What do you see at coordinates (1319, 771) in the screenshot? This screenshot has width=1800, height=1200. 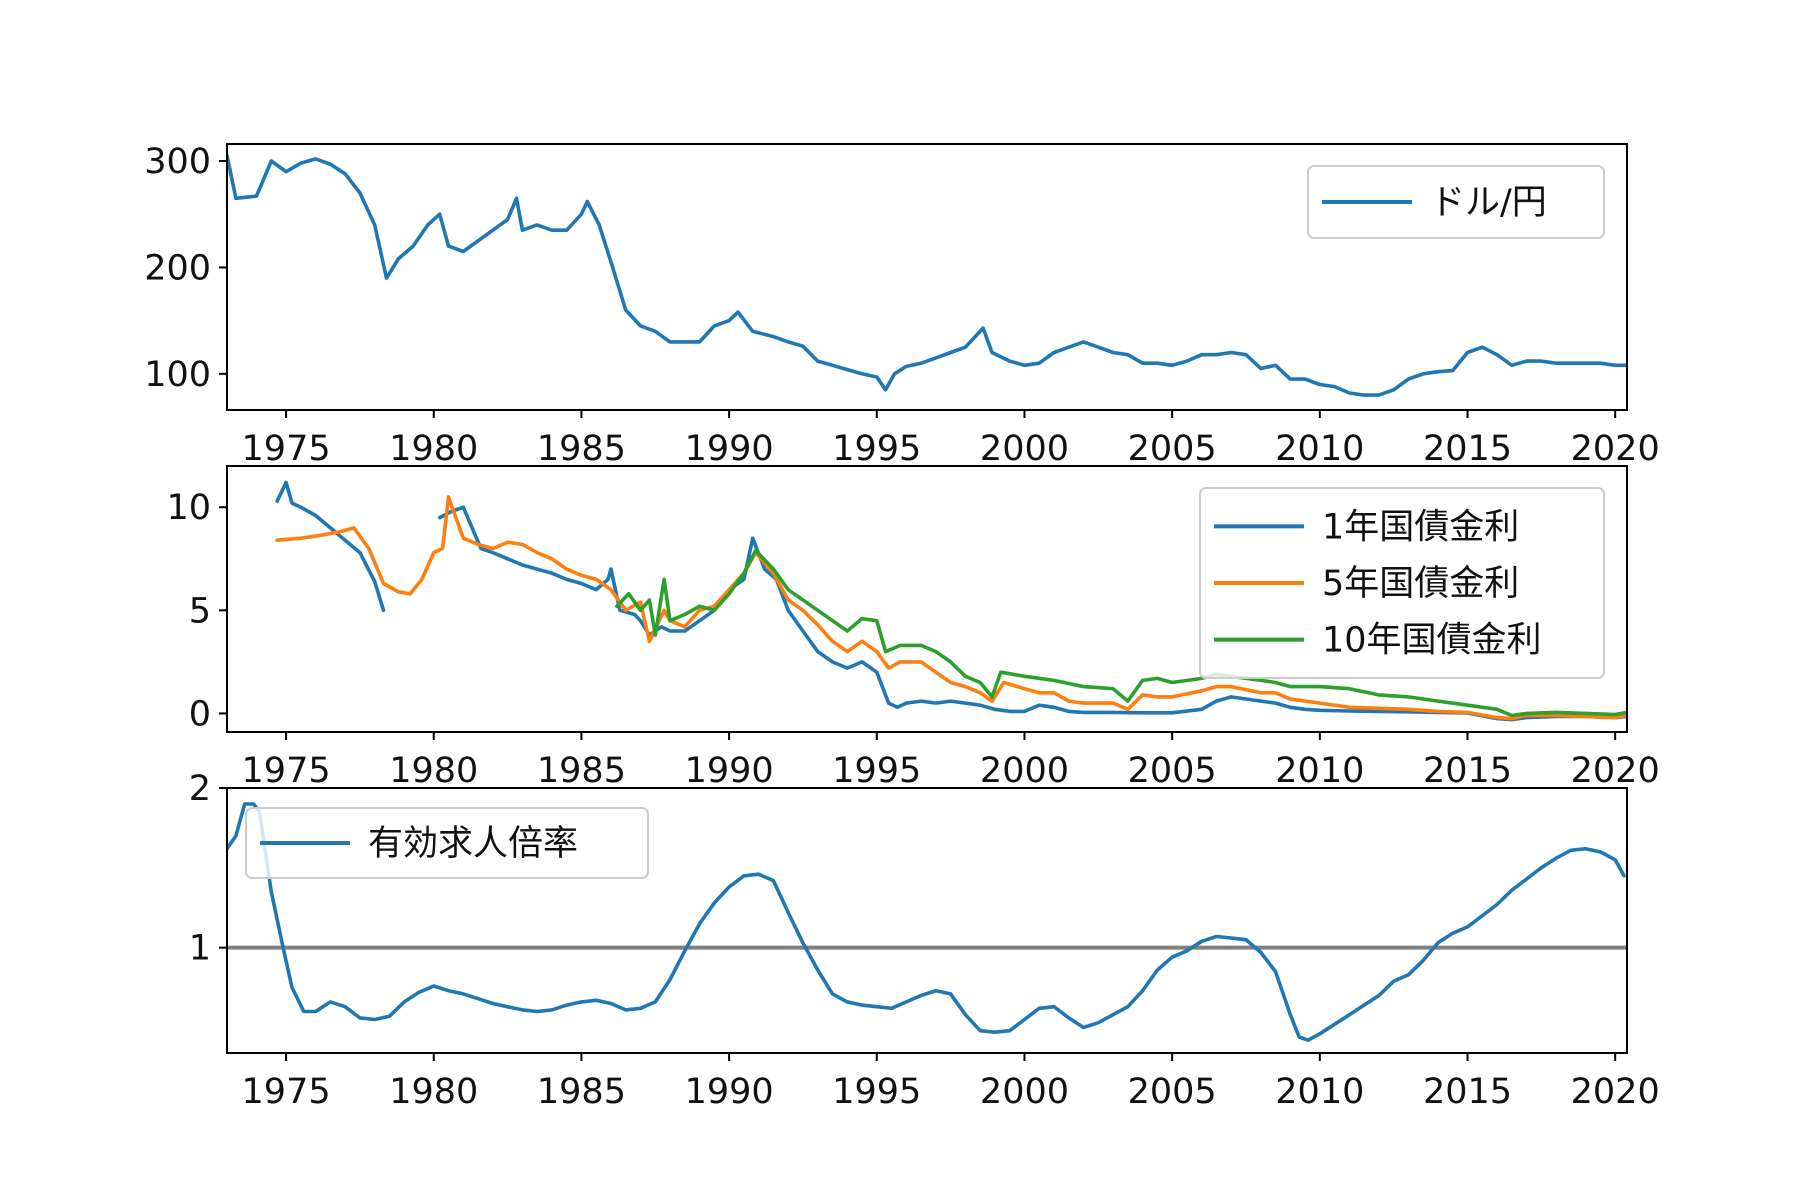 I see `x-tick-label-middle-2010: 2010` at bounding box center [1319, 771].